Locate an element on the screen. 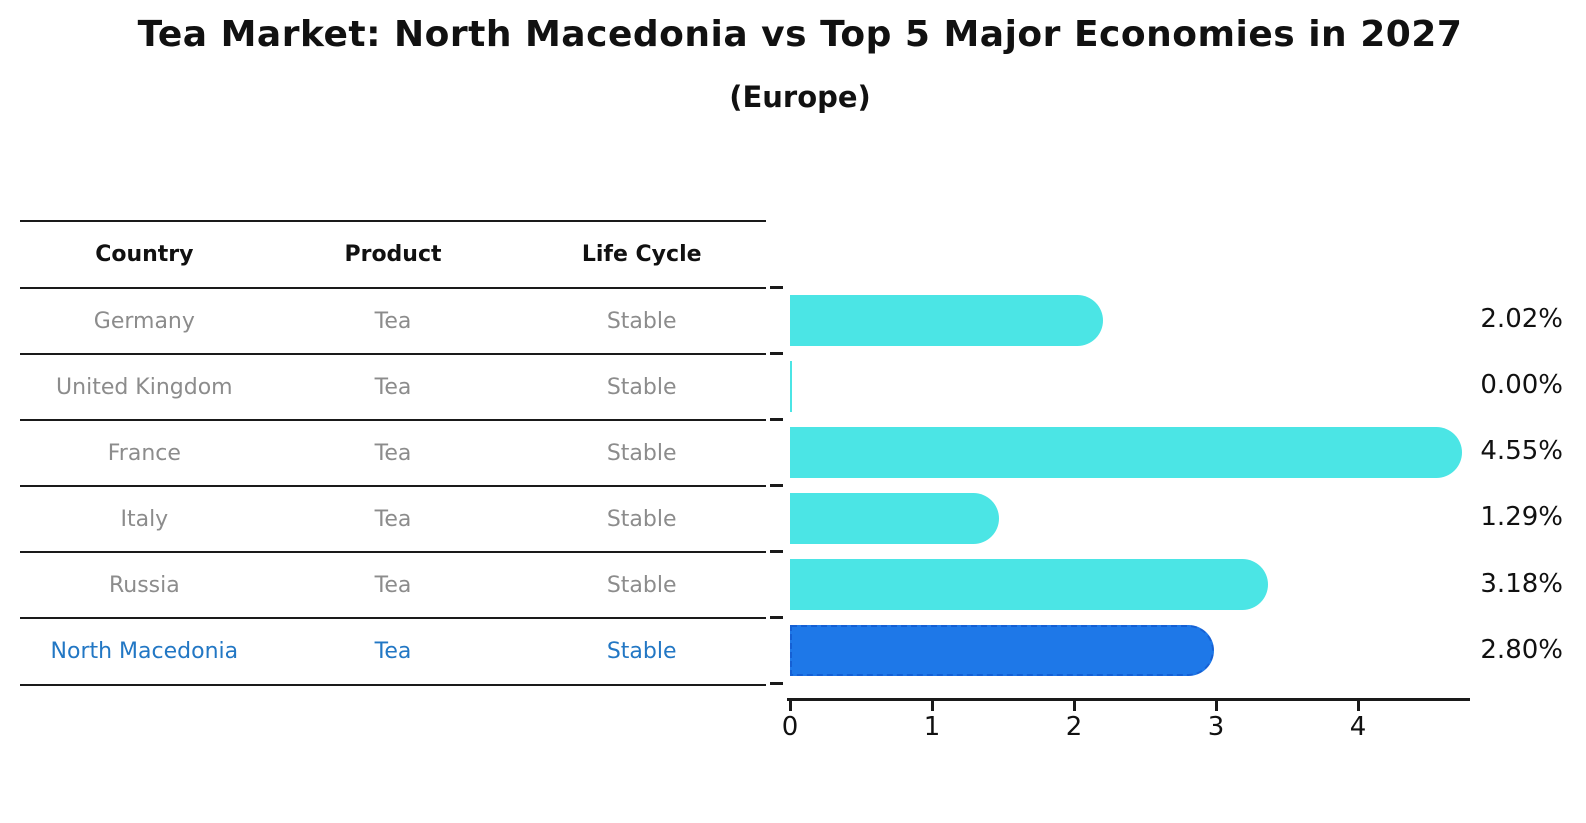 The width and height of the screenshot is (1586, 823). value-label-russia: 3.18% is located at coordinates (1521, 583).